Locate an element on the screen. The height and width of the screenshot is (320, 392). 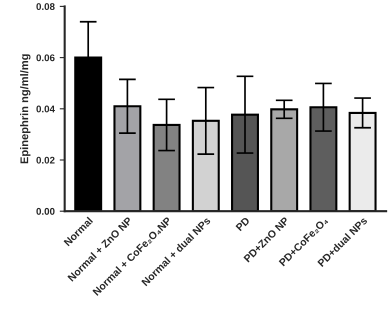
y-axis-title: Epinephrin ng/ml/mg is located at coordinates (25, 109).